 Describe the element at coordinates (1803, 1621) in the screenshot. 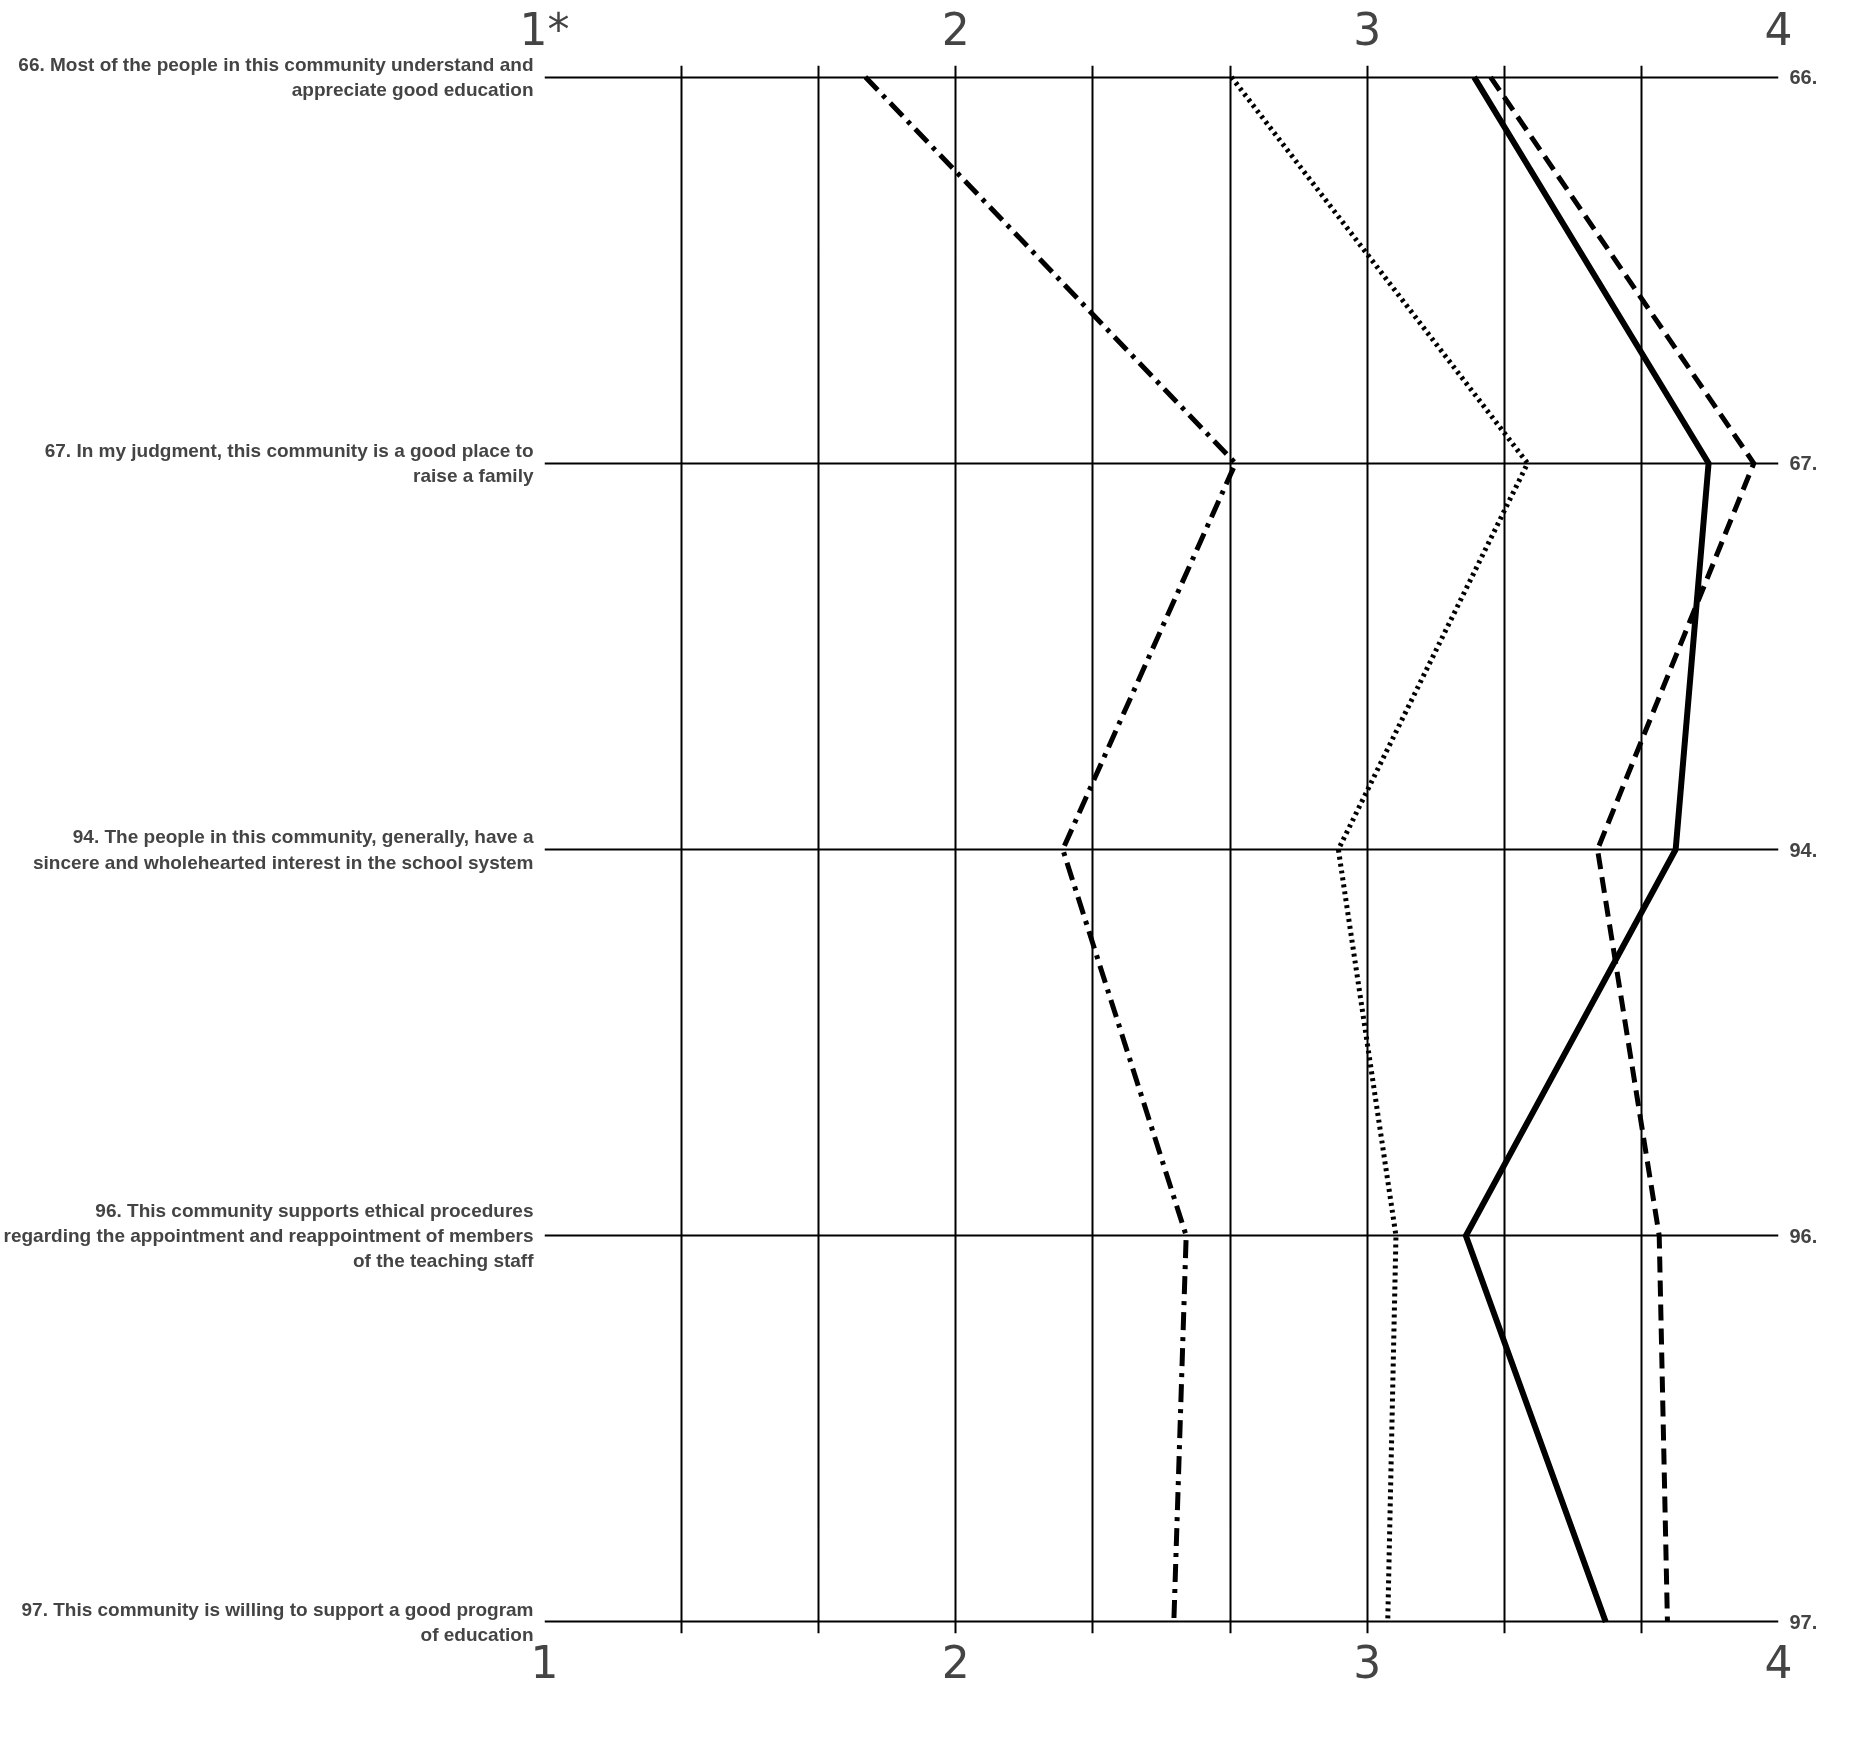

I see `y2-tick-label: 97.` at that location.